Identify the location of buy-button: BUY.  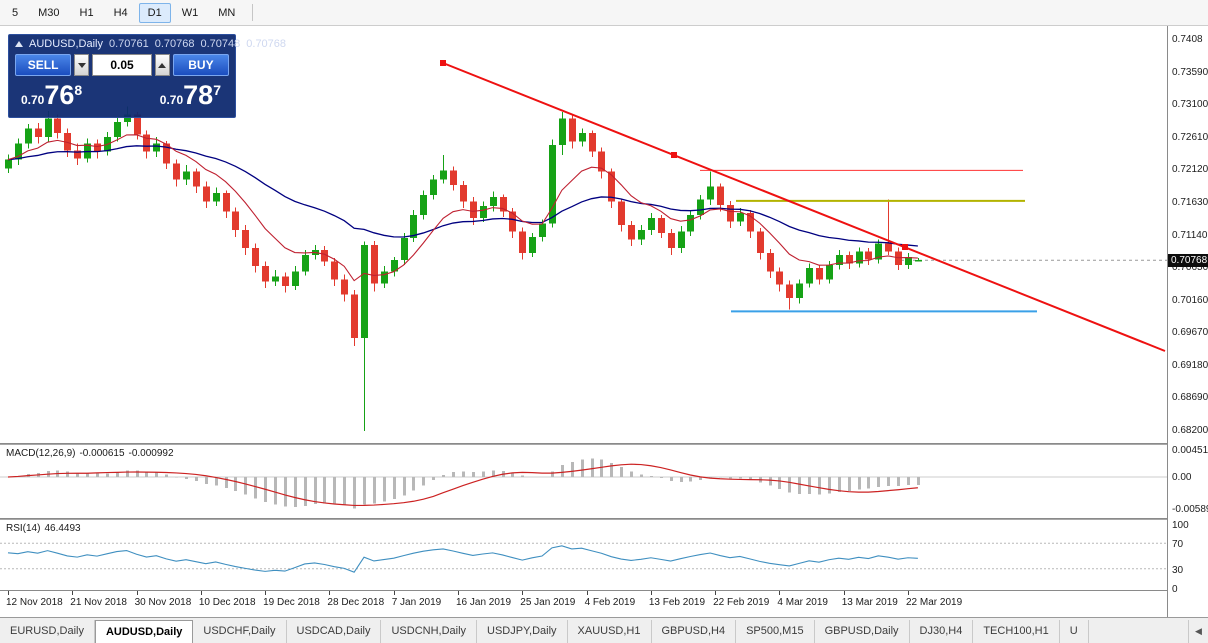
(200, 65).